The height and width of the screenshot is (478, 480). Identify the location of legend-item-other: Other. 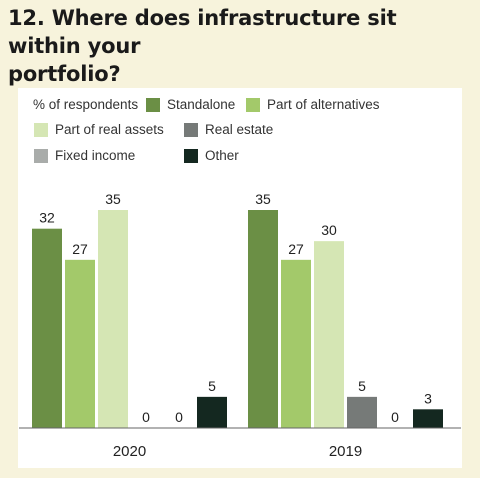
(211, 155).